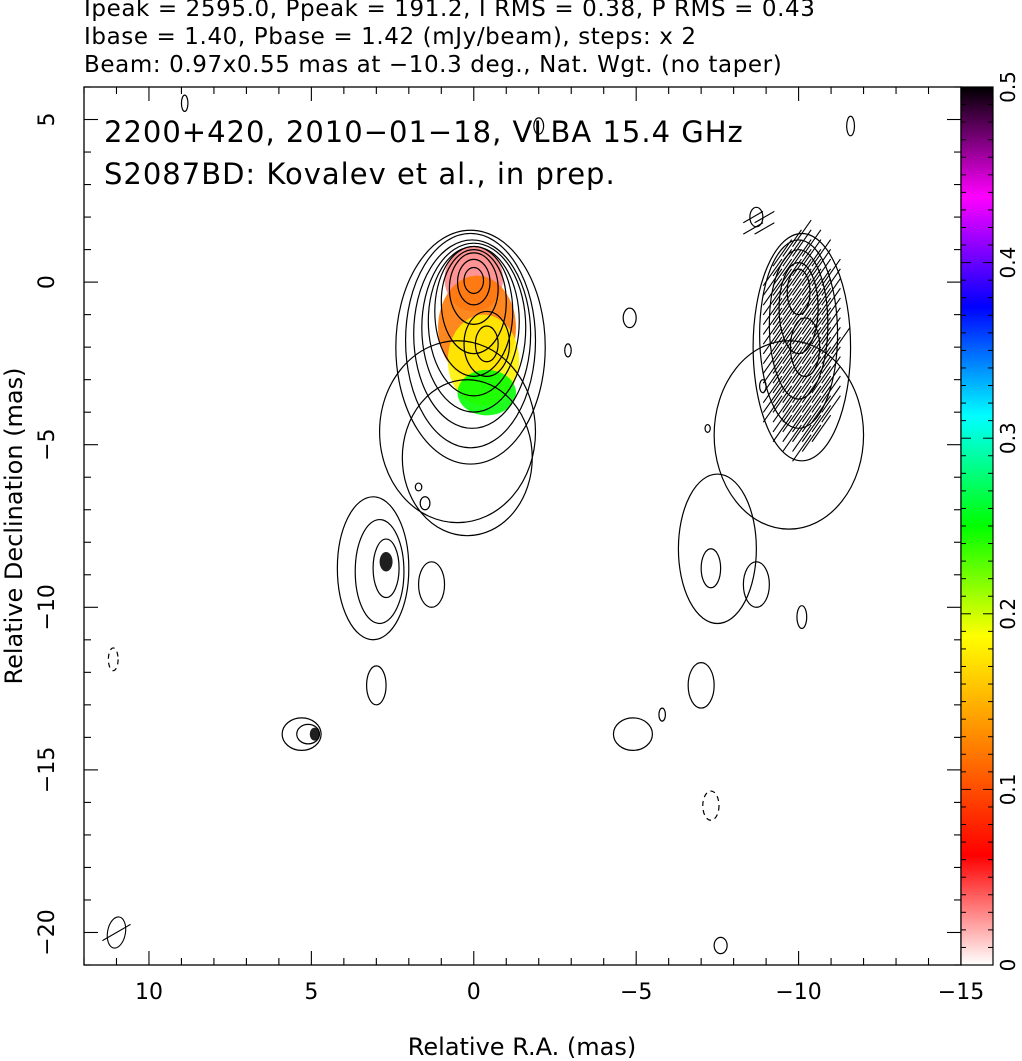 The height and width of the screenshot is (1061, 1022). Describe the element at coordinates (1008, 438) in the screenshot. I see `colorbar-tick-label: 0.3` at that location.